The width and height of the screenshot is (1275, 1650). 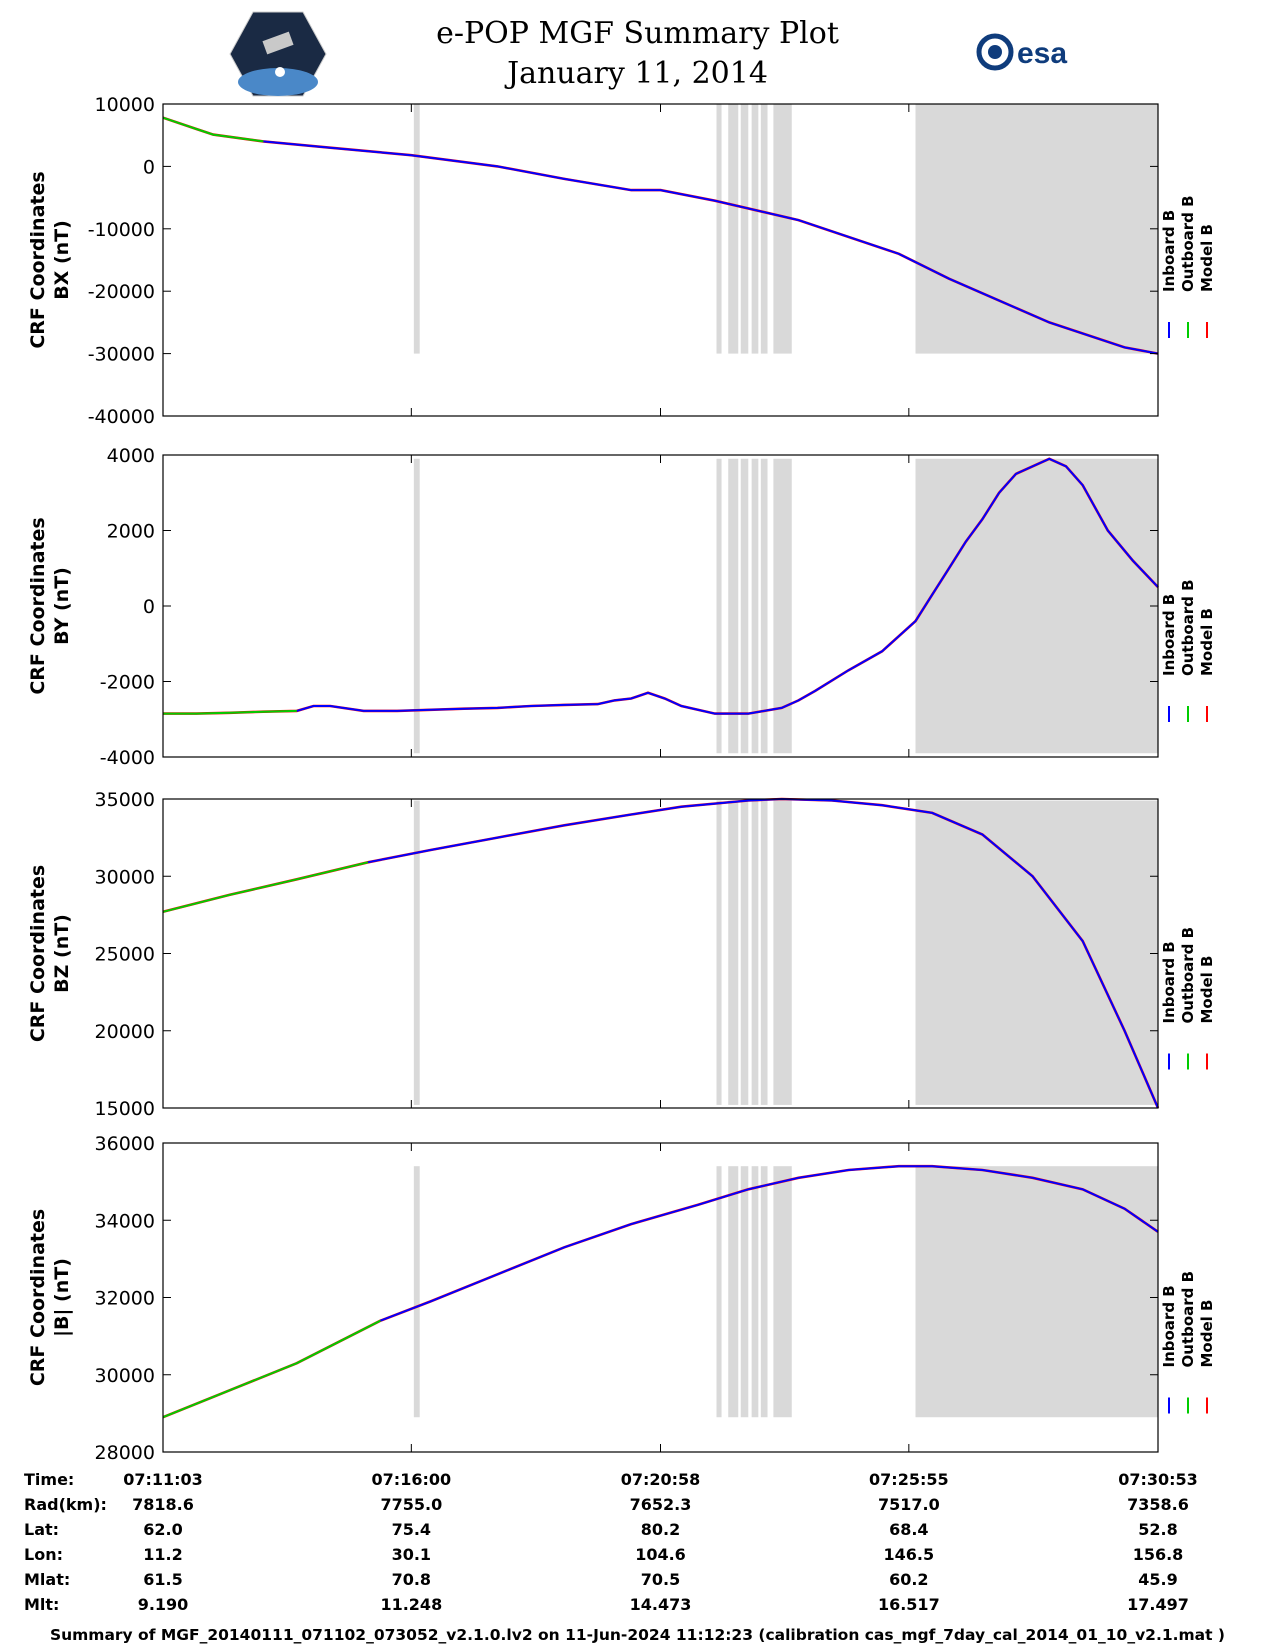 I want to click on info-cell: 146.5, so click(x=909, y=1554).